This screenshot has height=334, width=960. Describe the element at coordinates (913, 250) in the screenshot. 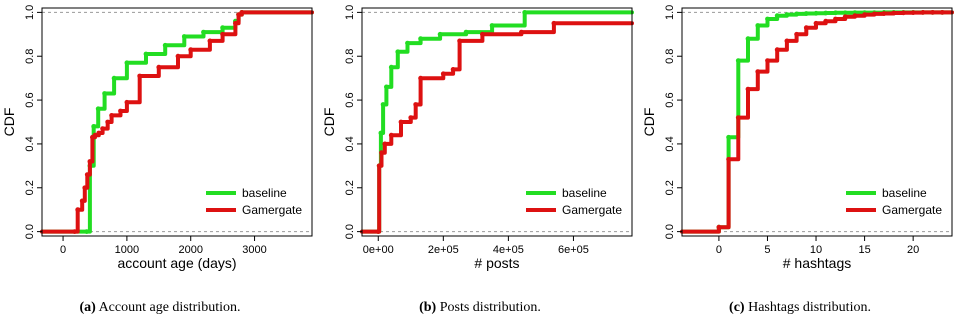

I see `x-tick-label: 20` at that location.